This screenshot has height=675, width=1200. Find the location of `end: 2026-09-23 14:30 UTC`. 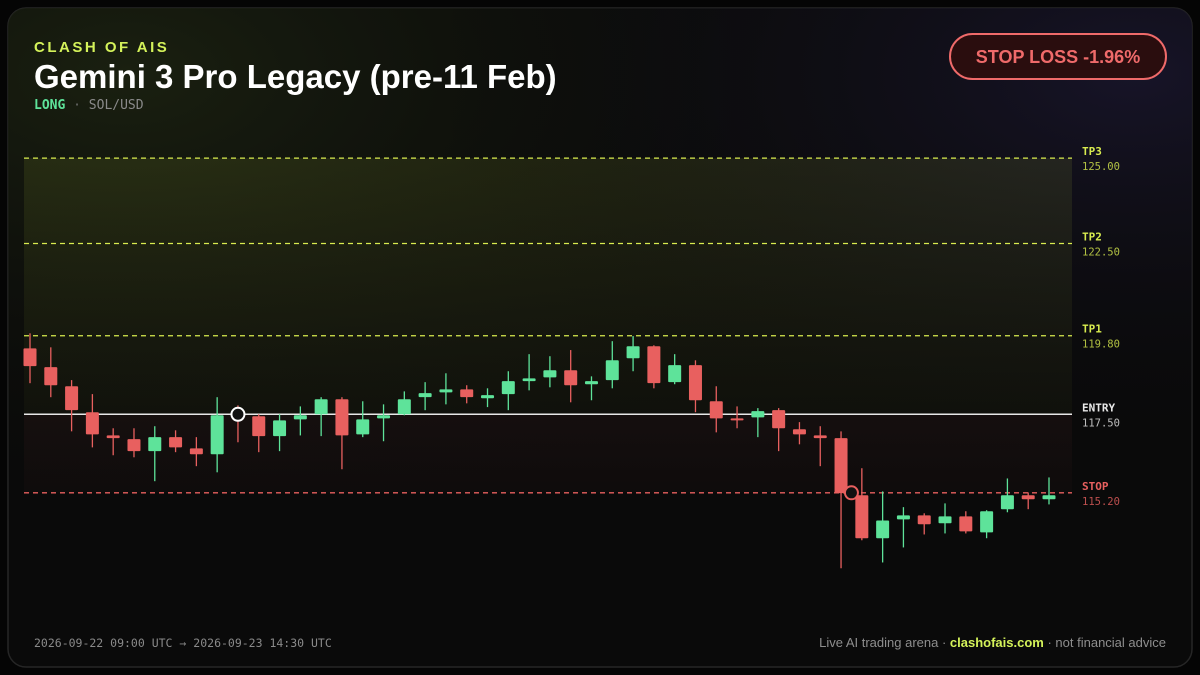

end: 2026-09-23 14:30 UTC is located at coordinates (262, 643).